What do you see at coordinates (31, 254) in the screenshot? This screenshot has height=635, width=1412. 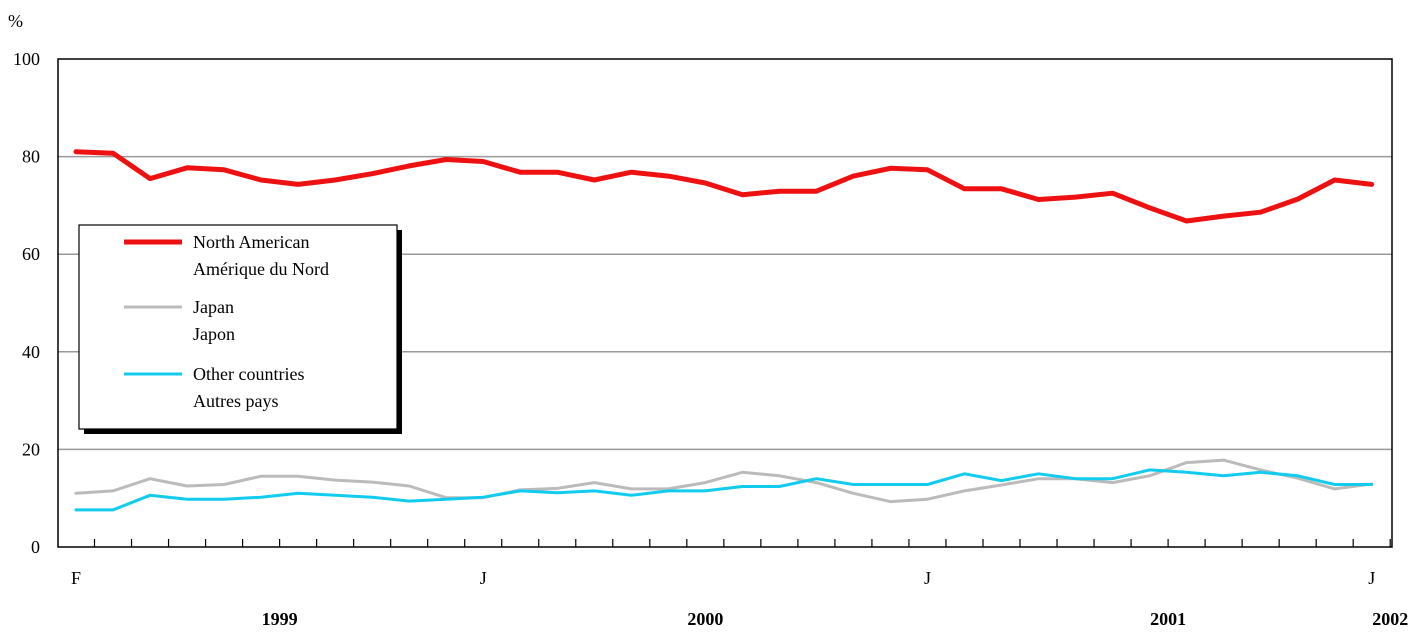 I see `y-tick-label-60: 60` at bounding box center [31, 254].